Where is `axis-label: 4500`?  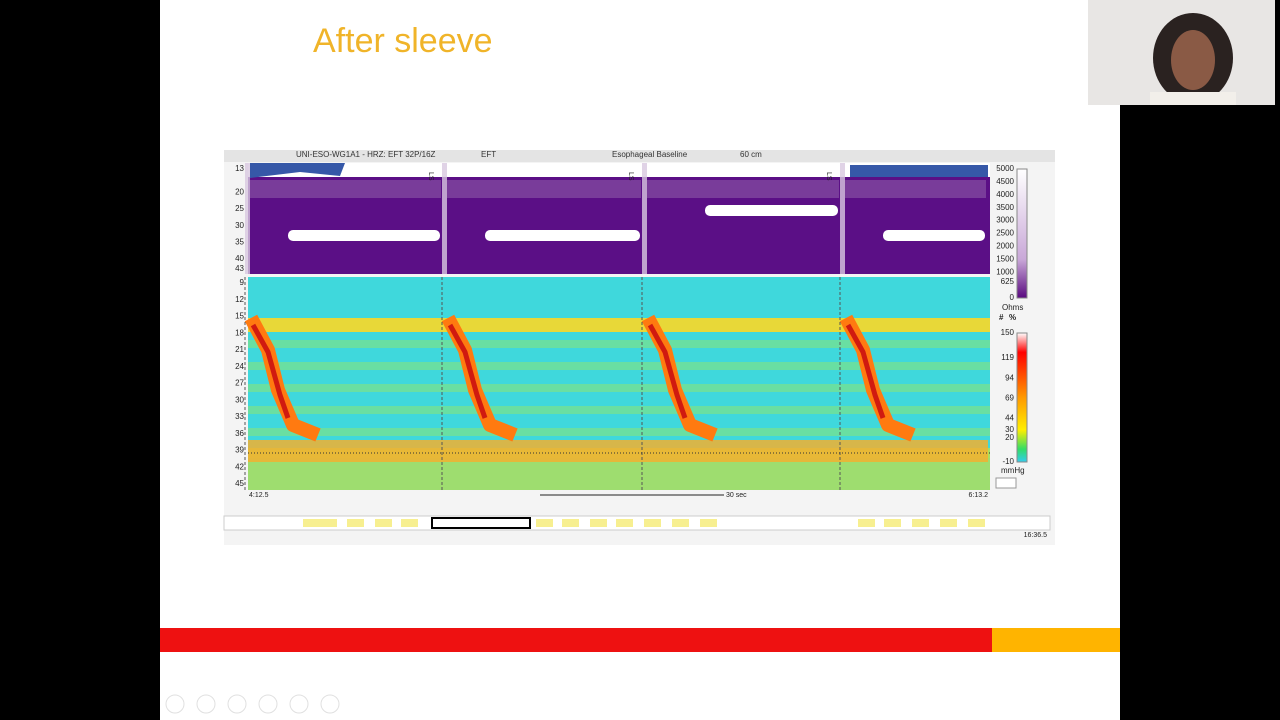 axis-label: 4500 is located at coordinates (1005, 181).